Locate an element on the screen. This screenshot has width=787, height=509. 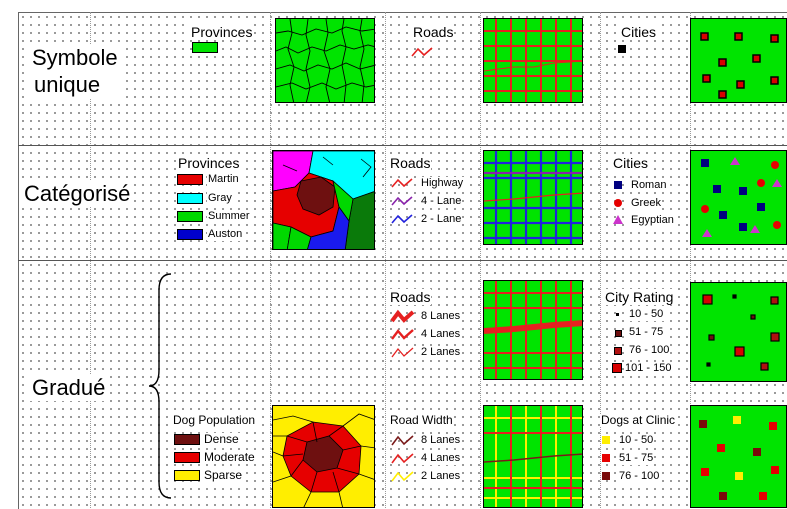
legend-item-4-lane: 4 - Lane is located at coordinates (441, 201).